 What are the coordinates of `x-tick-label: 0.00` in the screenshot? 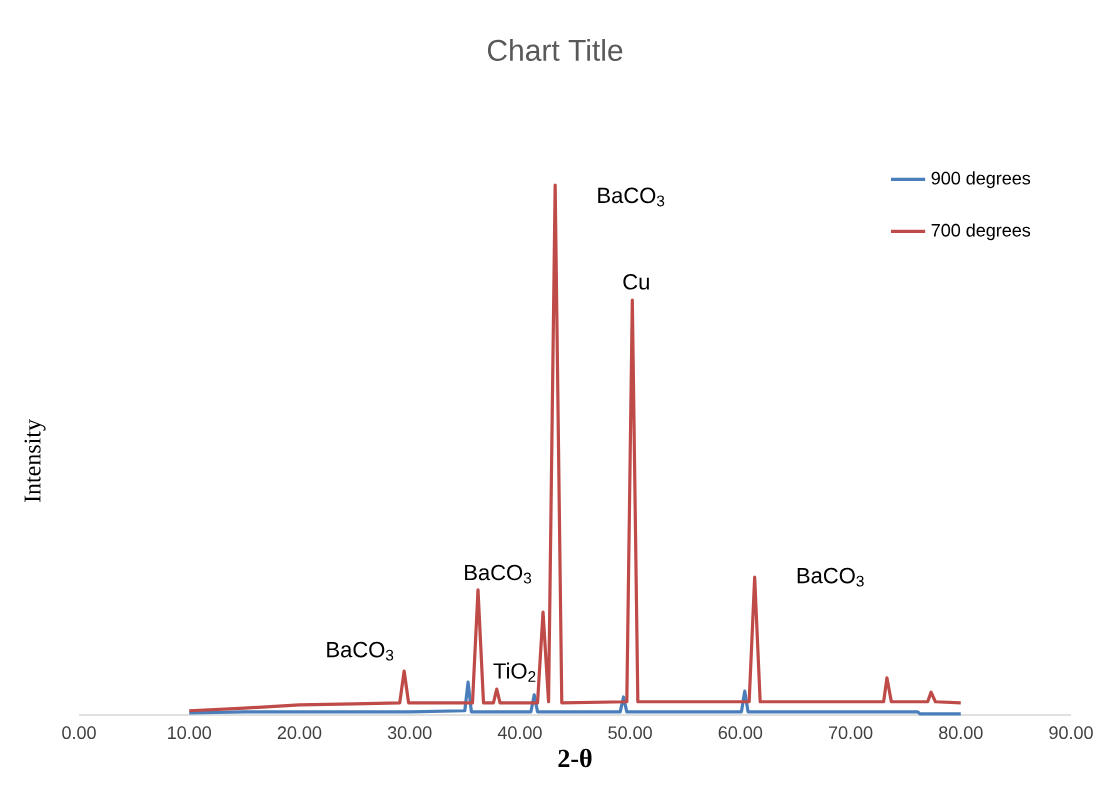 It's located at (79, 733).